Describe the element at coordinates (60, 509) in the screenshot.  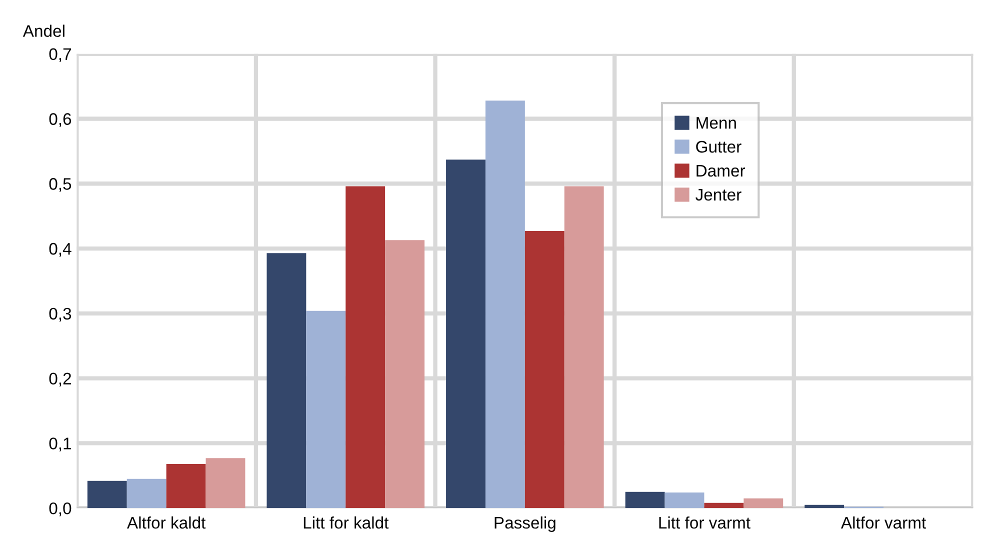
I see `y-tick-label: 0,0` at that location.